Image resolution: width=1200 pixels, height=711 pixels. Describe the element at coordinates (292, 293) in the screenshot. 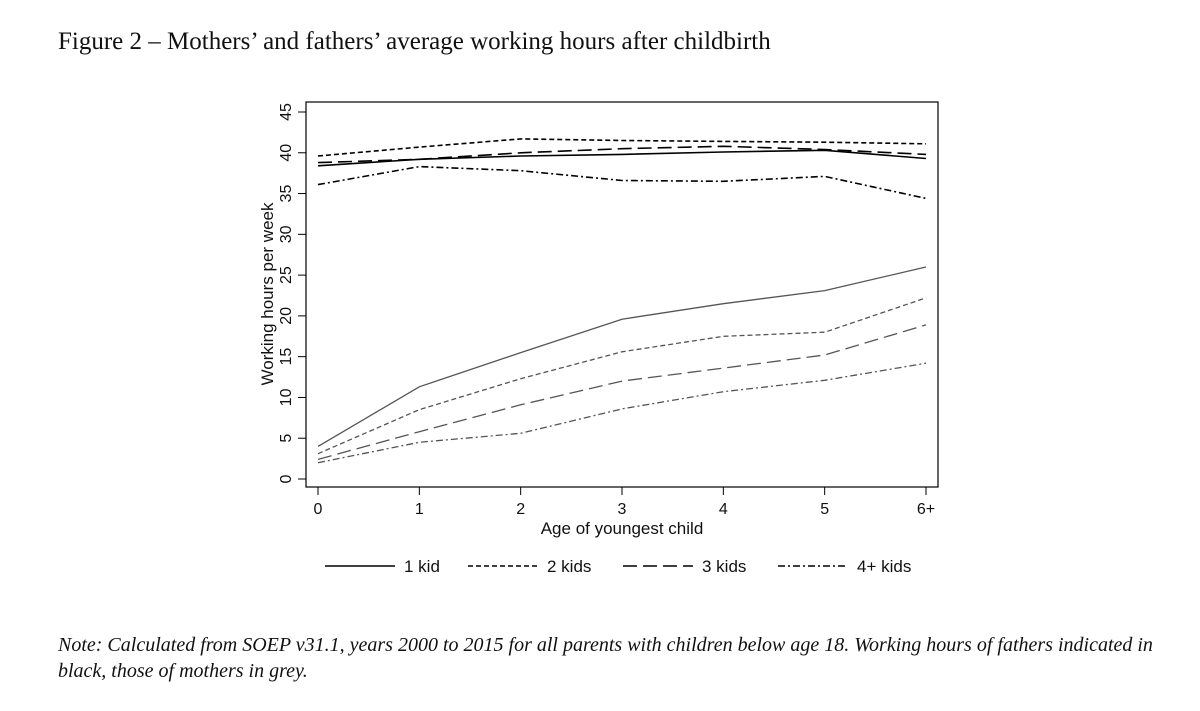

I see `y-axis: 0 5 10 15 20 25 30 35 40 45` at that location.